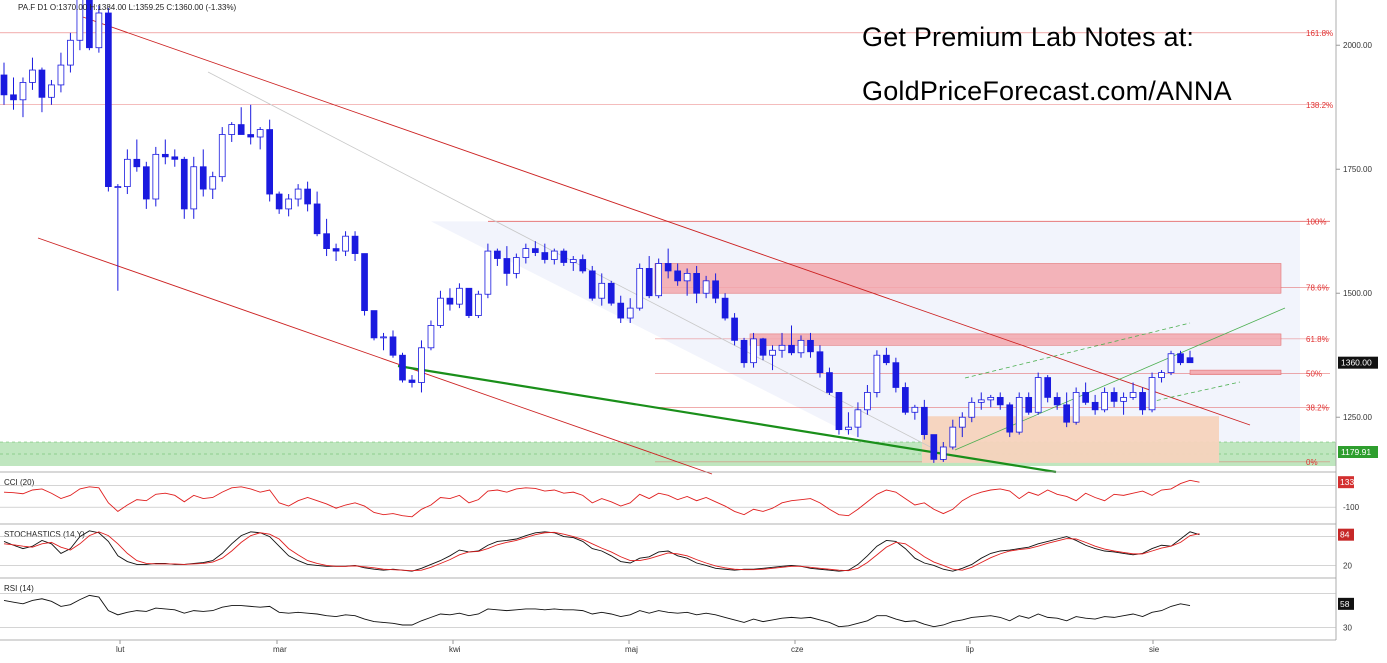  What do you see at coordinates (1154, 649) in the screenshot?
I see `time-tick-label: sie` at bounding box center [1154, 649].